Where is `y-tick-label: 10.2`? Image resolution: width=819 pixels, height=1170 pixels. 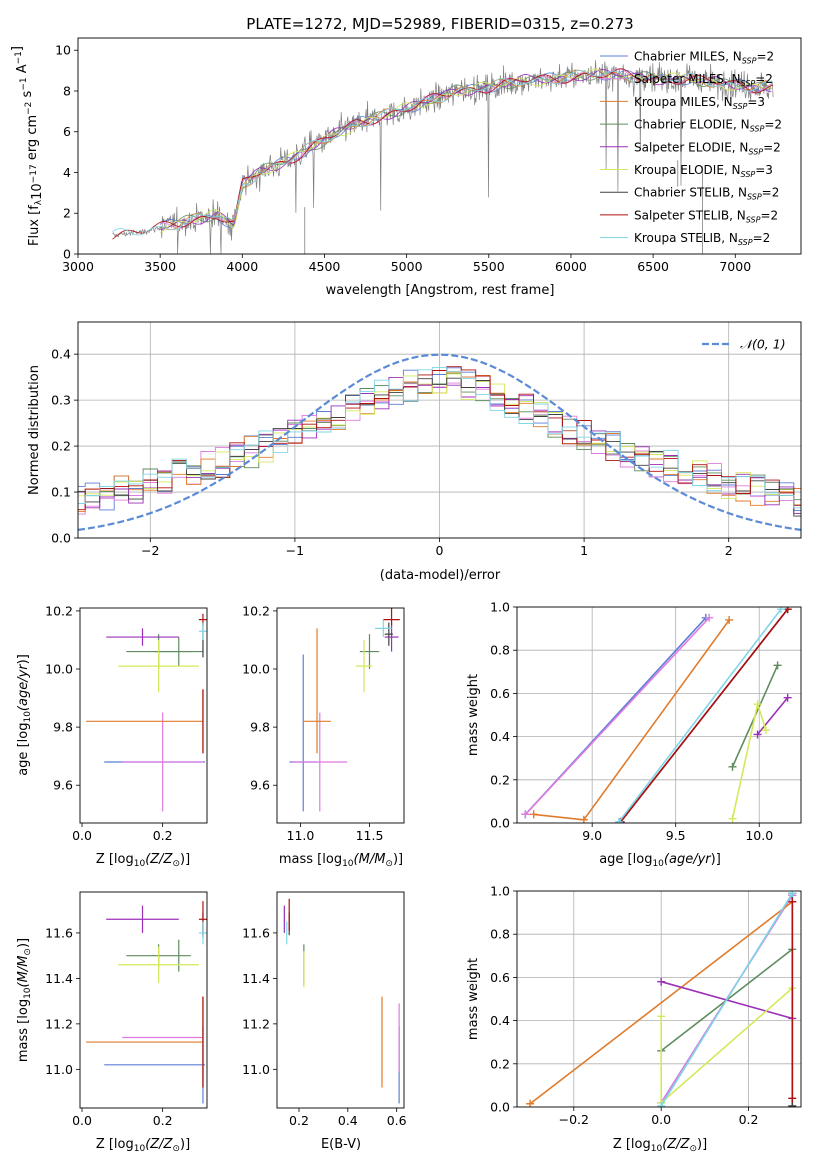
y-tick-label: 10.2 is located at coordinates (256, 610).